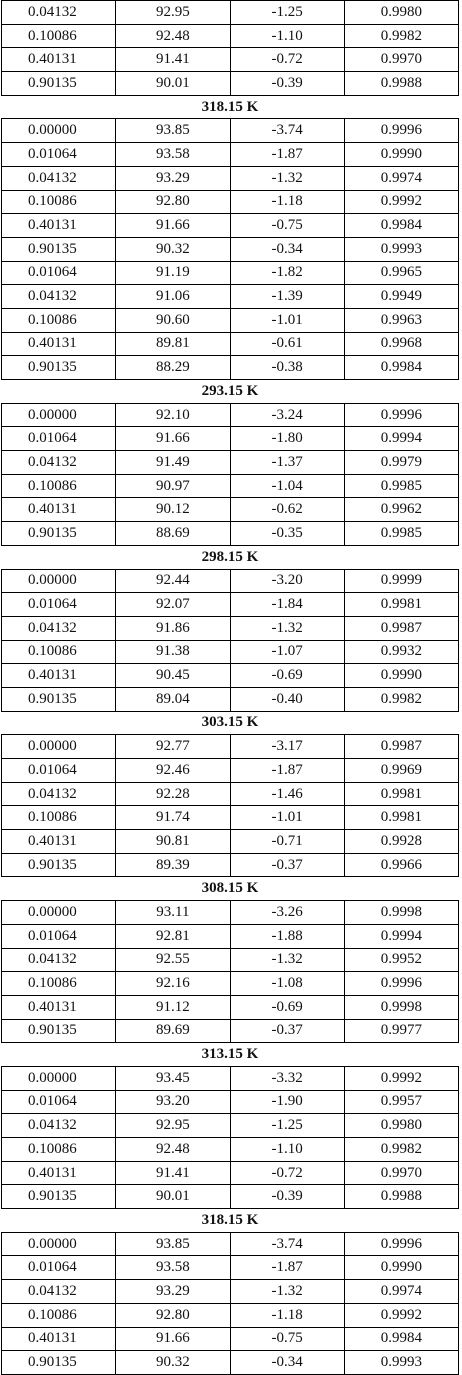 The image size is (462, 1375). Describe the element at coordinates (401, 296) in the screenshot. I see `table-cell: 0.9949` at that location.